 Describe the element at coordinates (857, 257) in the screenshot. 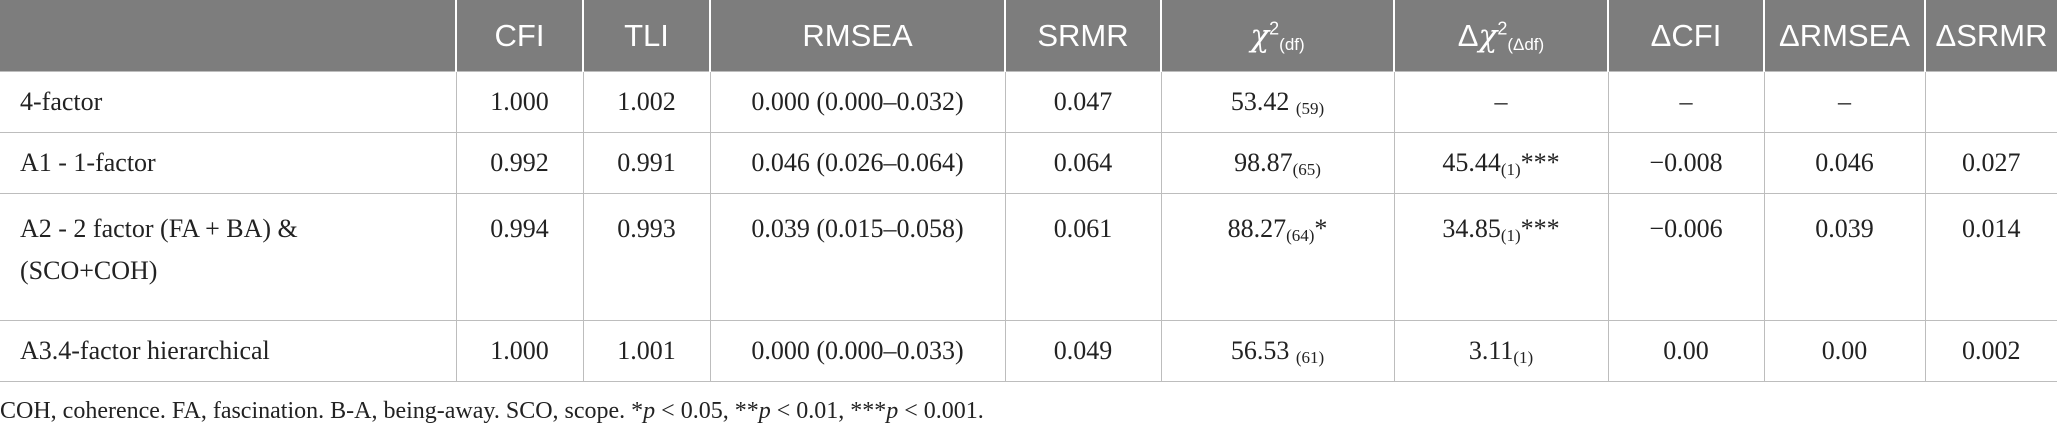

I see `rmsea-value: 0.039 (0.015–0.058)` at that location.